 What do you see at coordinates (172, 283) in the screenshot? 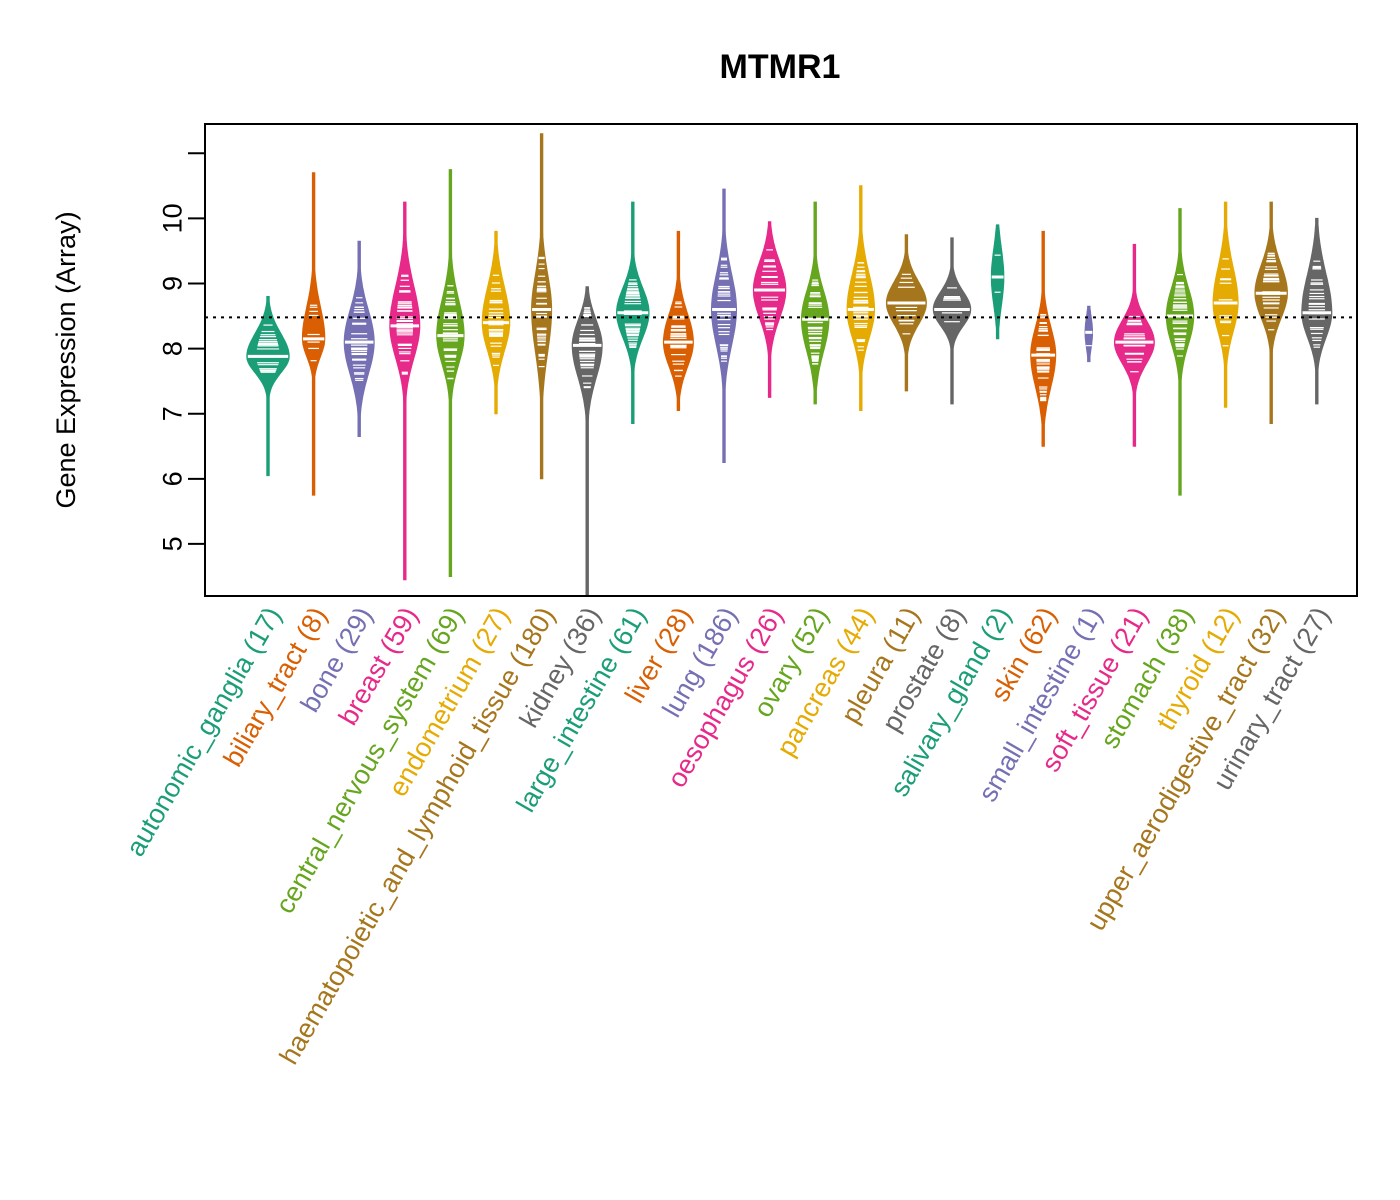
I see `y-tick-label: 9` at bounding box center [172, 283].